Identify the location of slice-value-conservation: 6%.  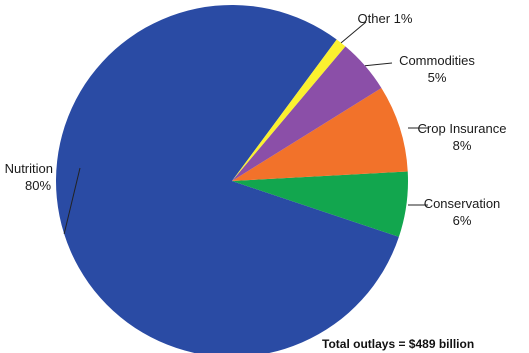
(462, 220).